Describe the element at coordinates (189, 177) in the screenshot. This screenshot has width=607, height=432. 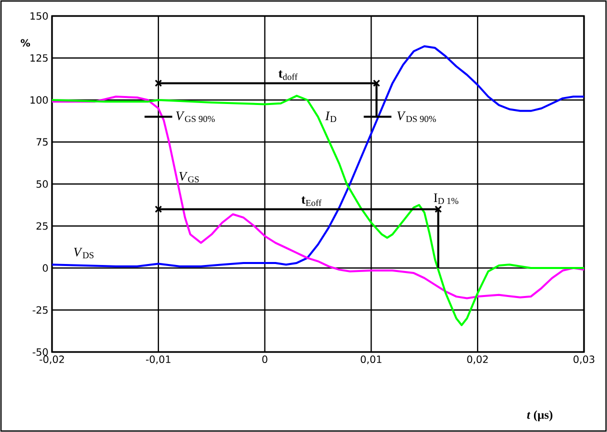
I see `annotation: V$_{GS}$` at that location.